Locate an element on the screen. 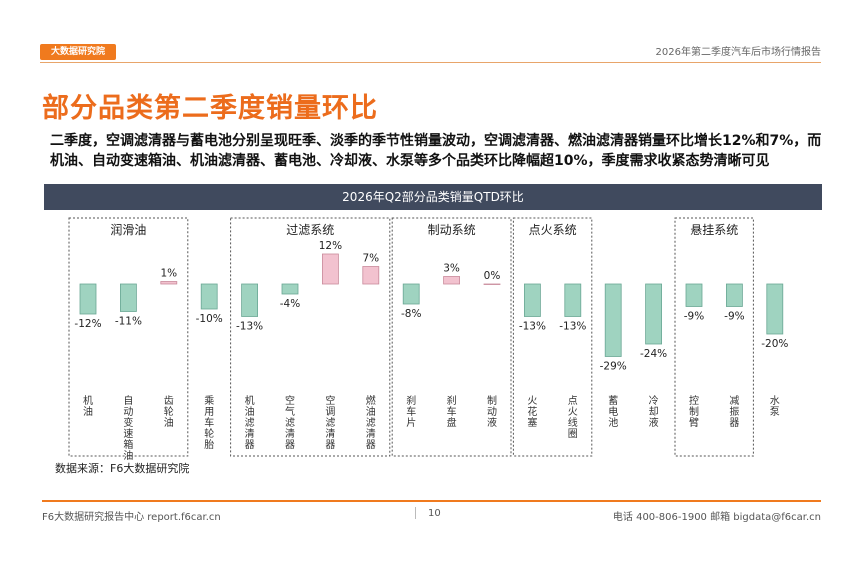 The image size is (865, 563). data-label: -4% is located at coordinates (290, 304).